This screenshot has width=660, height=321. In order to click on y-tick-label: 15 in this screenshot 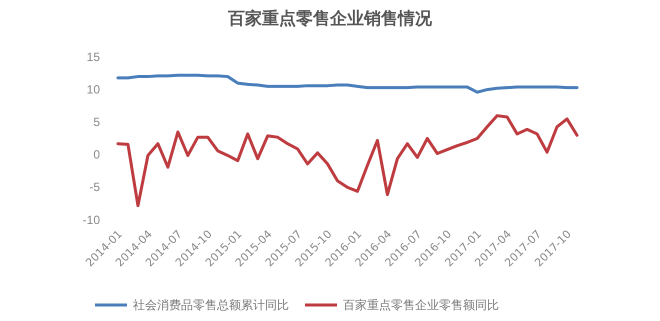, I will do `click(93, 57)`.